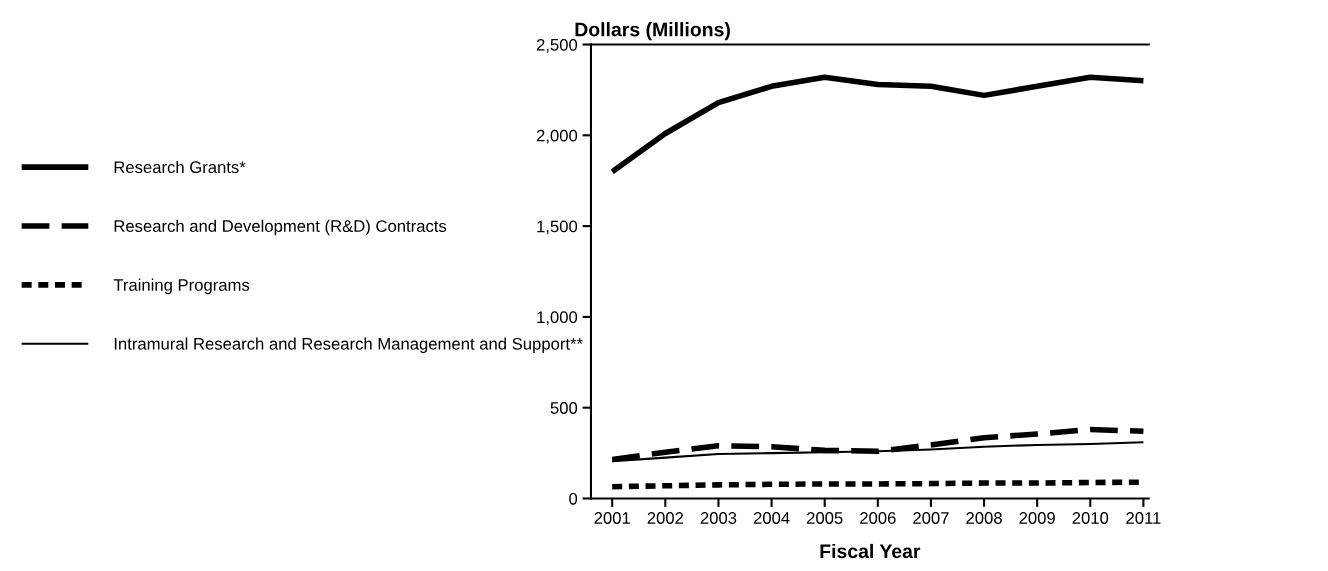 Image resolution: width=1328 pixels, height=571 pixels. What do you see at coordinates (557, 45) in the screenshot?
I see `y-tick-label: 2,500` at bounding box center [557, 45].